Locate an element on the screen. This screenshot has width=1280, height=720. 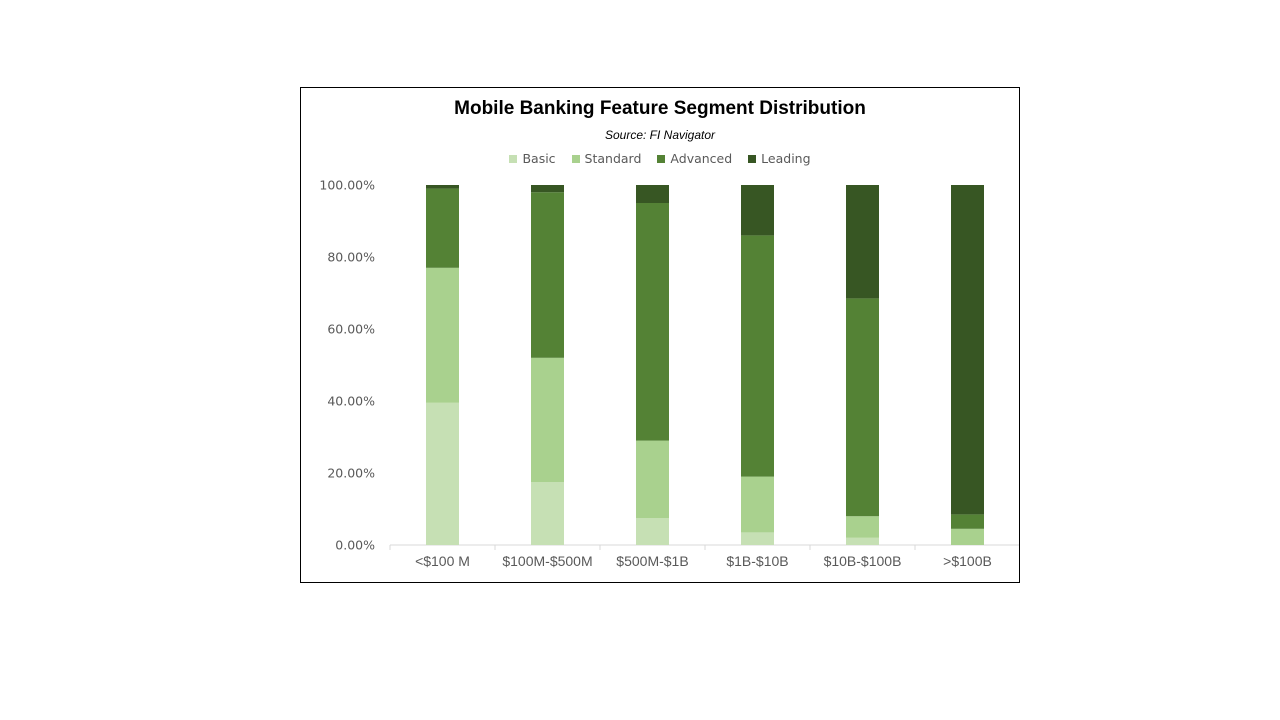
legend-label-basic: Basic is located at coordinates (539, 158).